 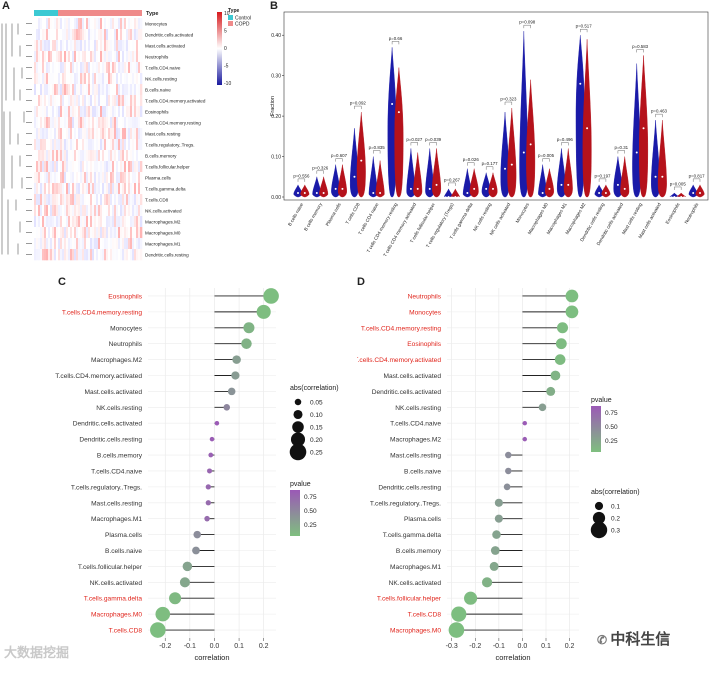 What do you see at coordinates (361, 282) in the screenshot?
I see `panel-label-d: D` at bounding box center [361, 282].